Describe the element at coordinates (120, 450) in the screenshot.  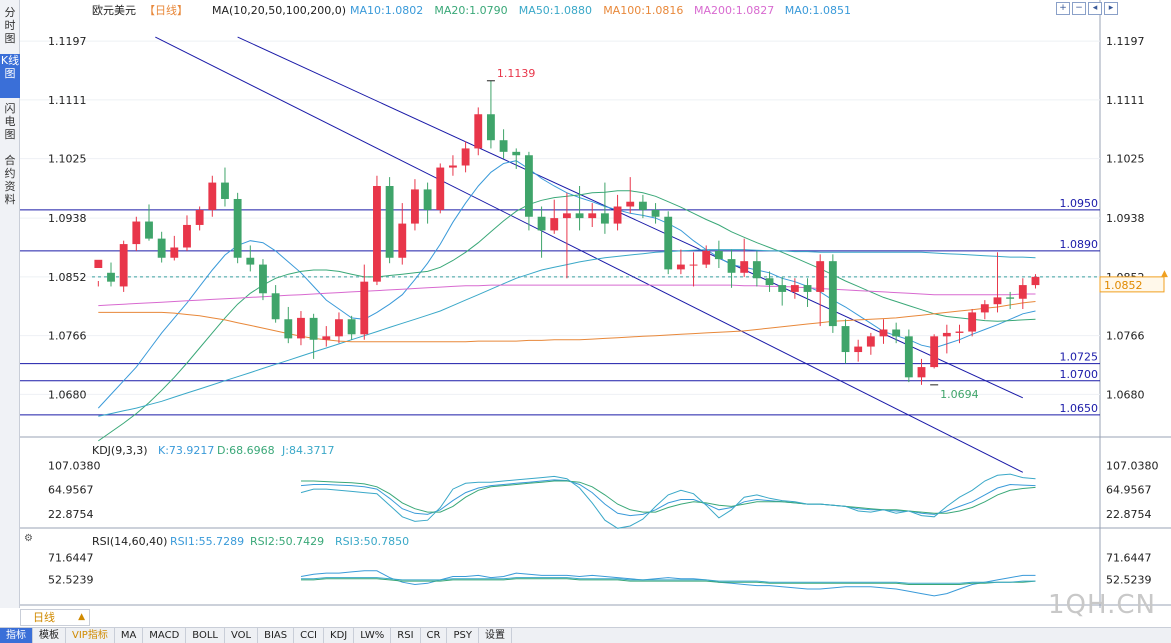
I see `kdj-label: KDJ(9,3,3)` at that location.